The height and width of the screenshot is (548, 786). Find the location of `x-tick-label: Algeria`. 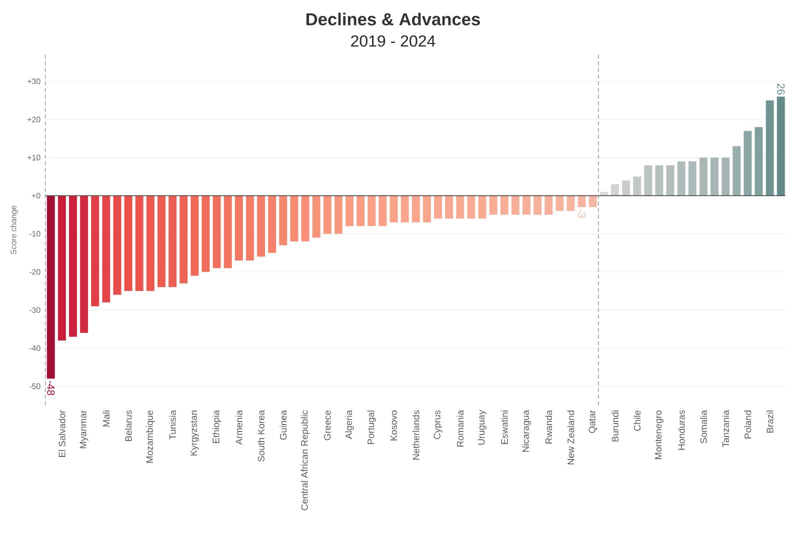

x-tick-label: Algeria is located at coordinates (349, 425).